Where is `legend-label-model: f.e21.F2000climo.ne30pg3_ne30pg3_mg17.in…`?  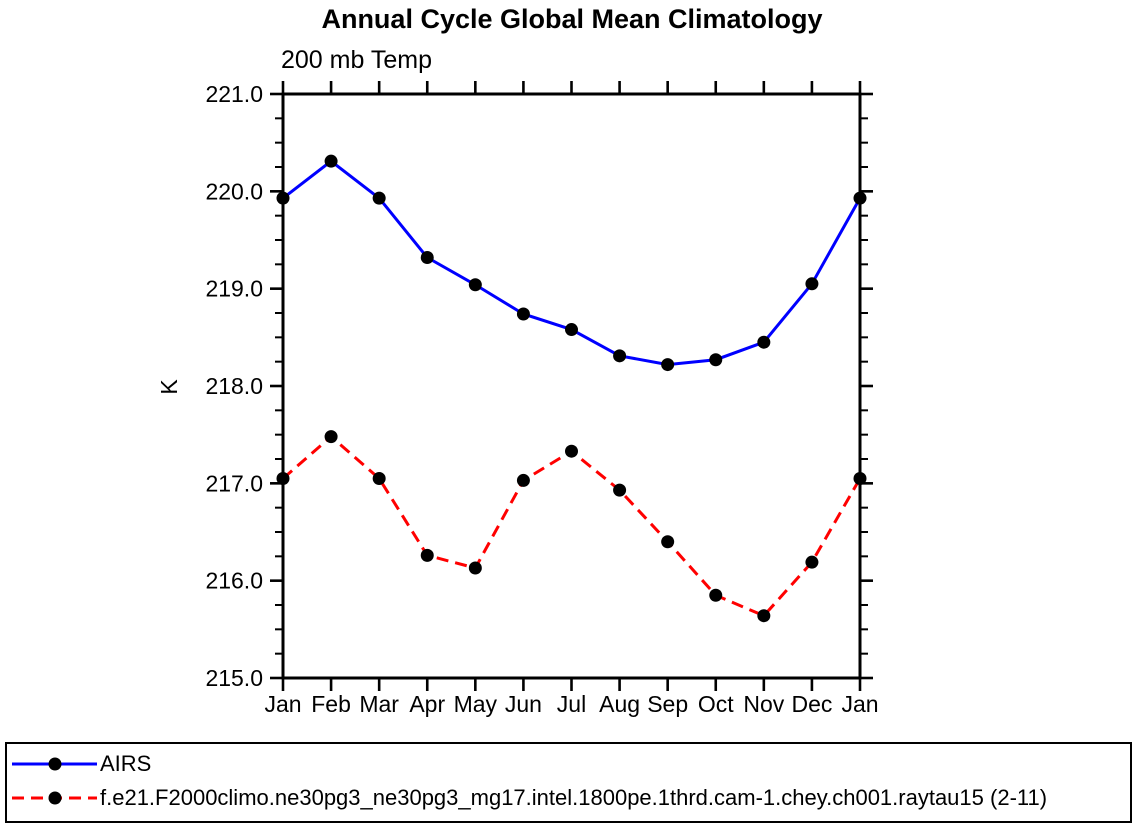
legend-label-model: f.e21.F2000climo.ne30pg3_ne30pg3_mg17.in… is located at coordinates (574, 797).